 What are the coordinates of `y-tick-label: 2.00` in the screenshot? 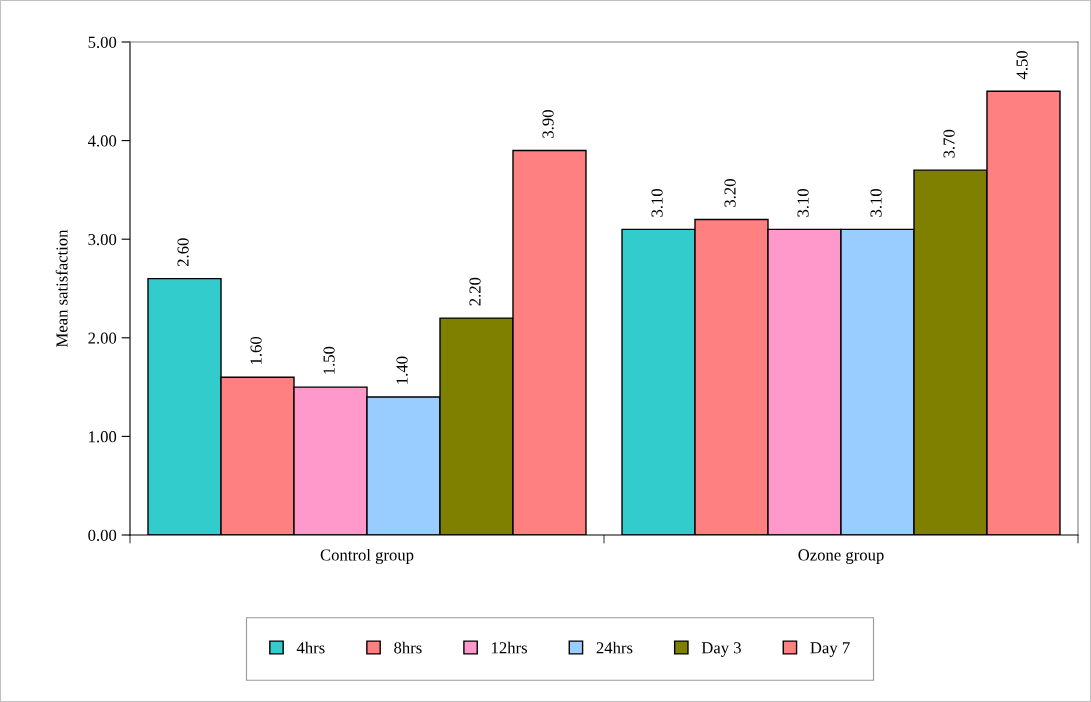 It's located at (102, 338).